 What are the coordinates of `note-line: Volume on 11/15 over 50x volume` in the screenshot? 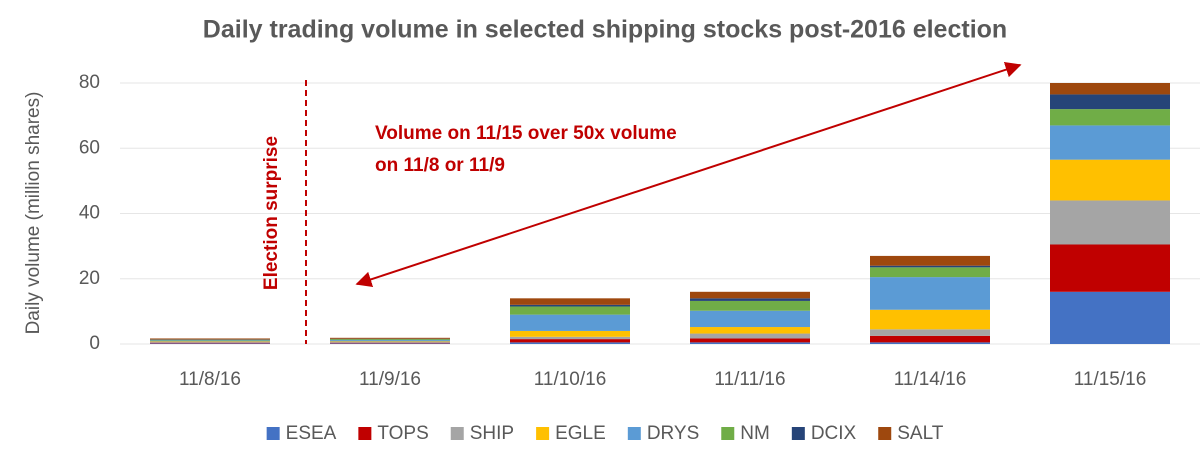 It's located at (526, 133).